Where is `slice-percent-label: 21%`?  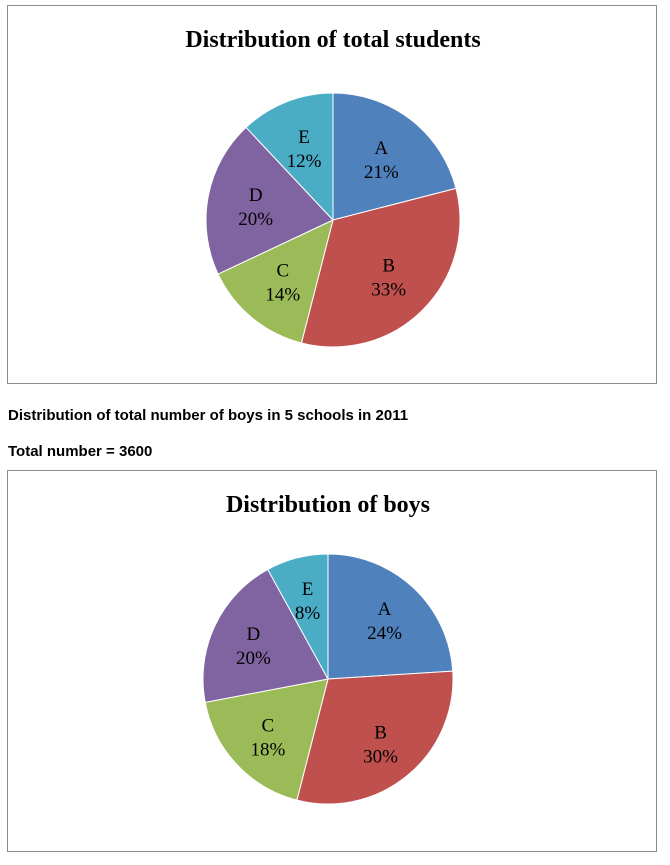
slice-percent-label: 21% is located at coordinates (381, 172).